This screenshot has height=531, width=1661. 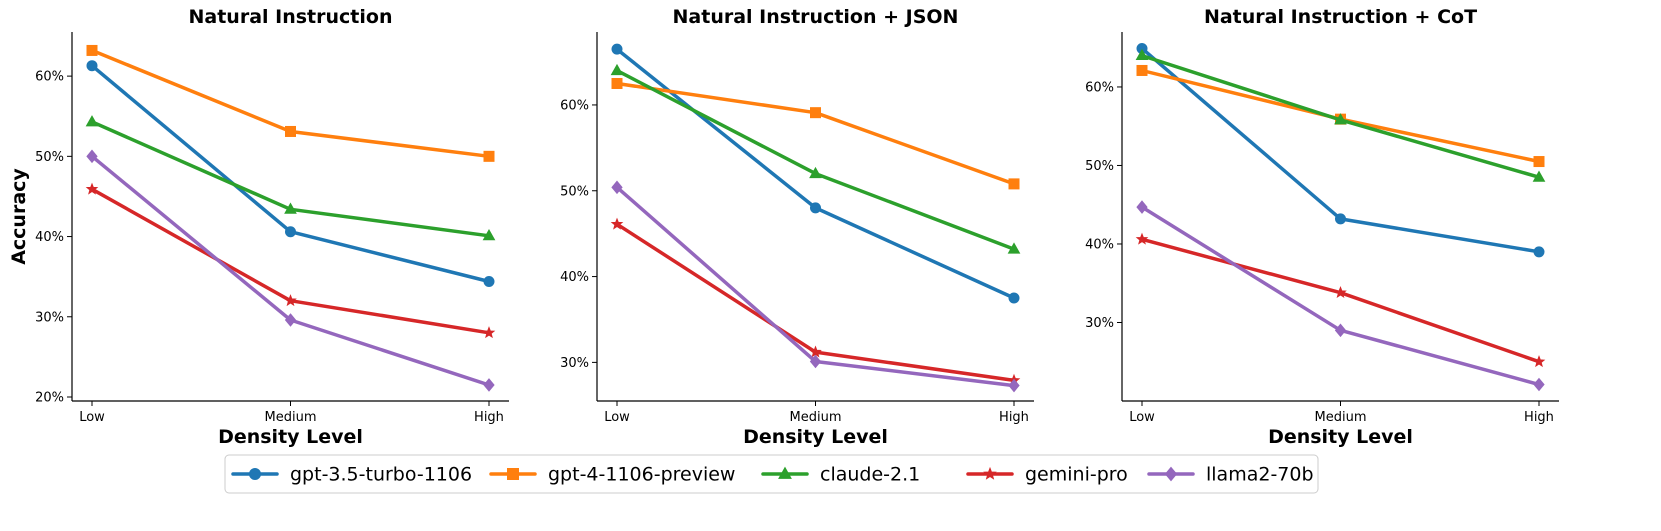 I want to click on y-axis-label: Accuracy, so click(x=19, y=216).